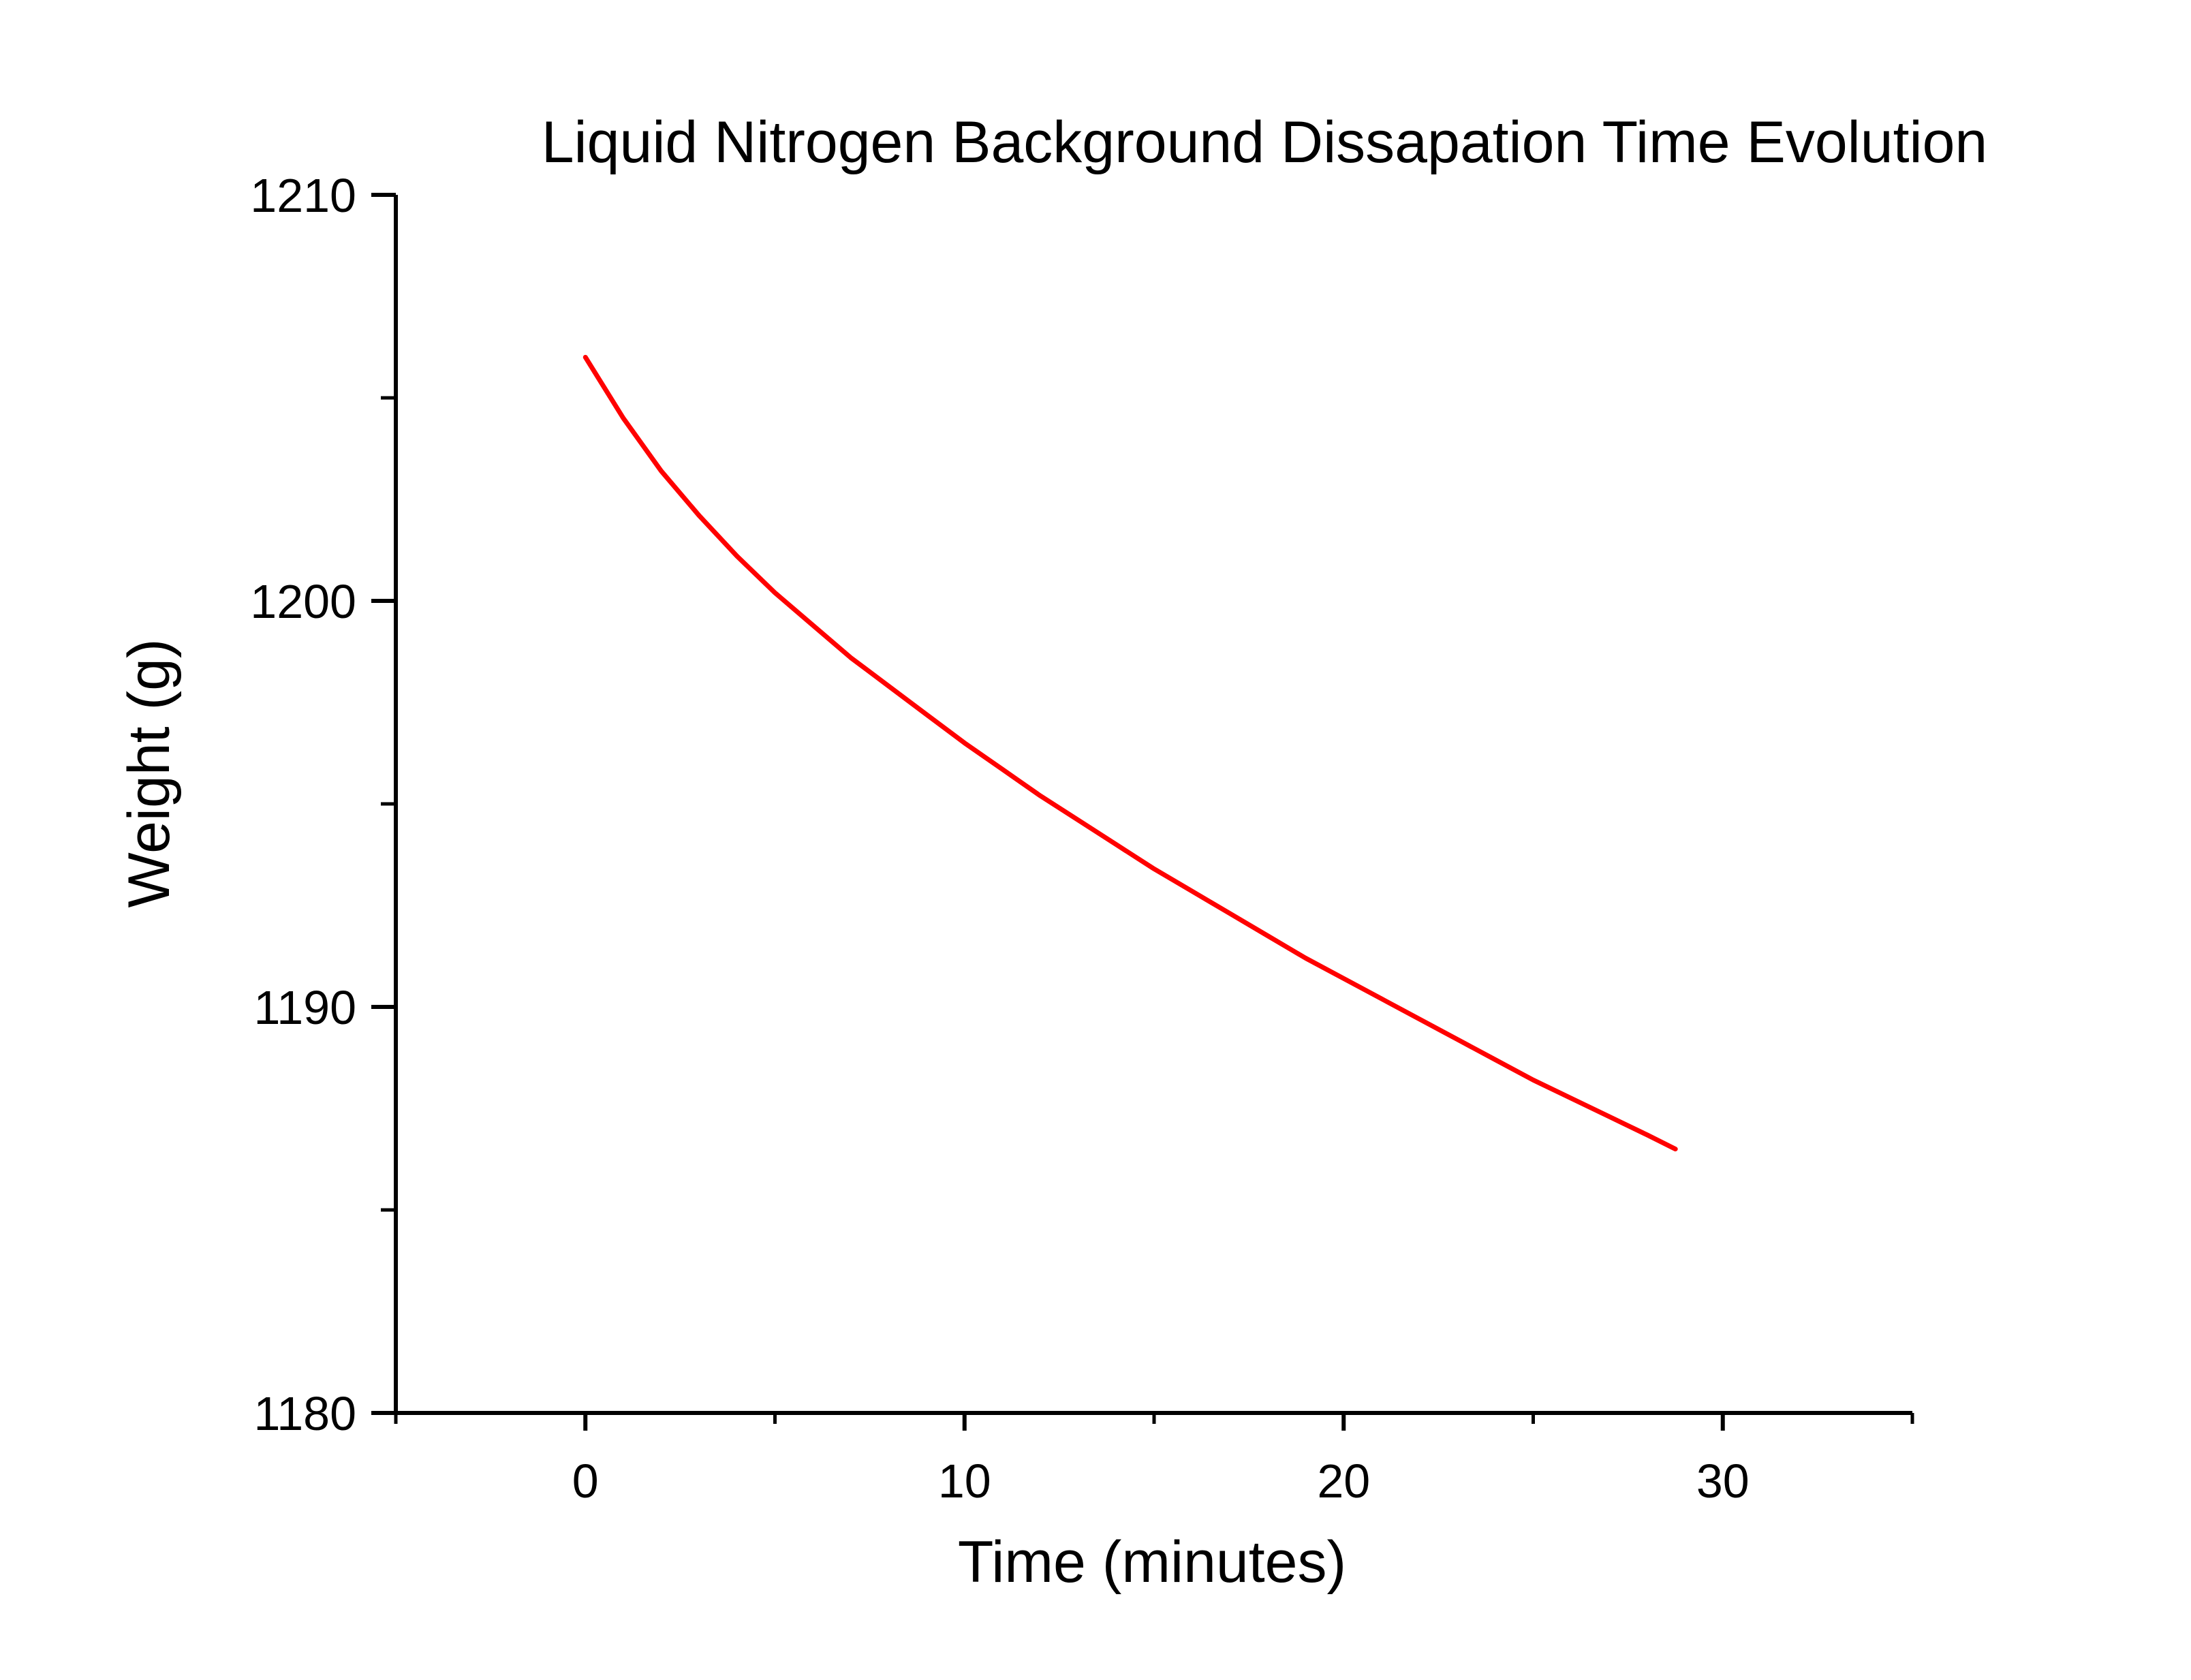 The height and width of the screenshot is (1680, 2191). I want to click on y-tick-label: 1180, so click(304, 1413).